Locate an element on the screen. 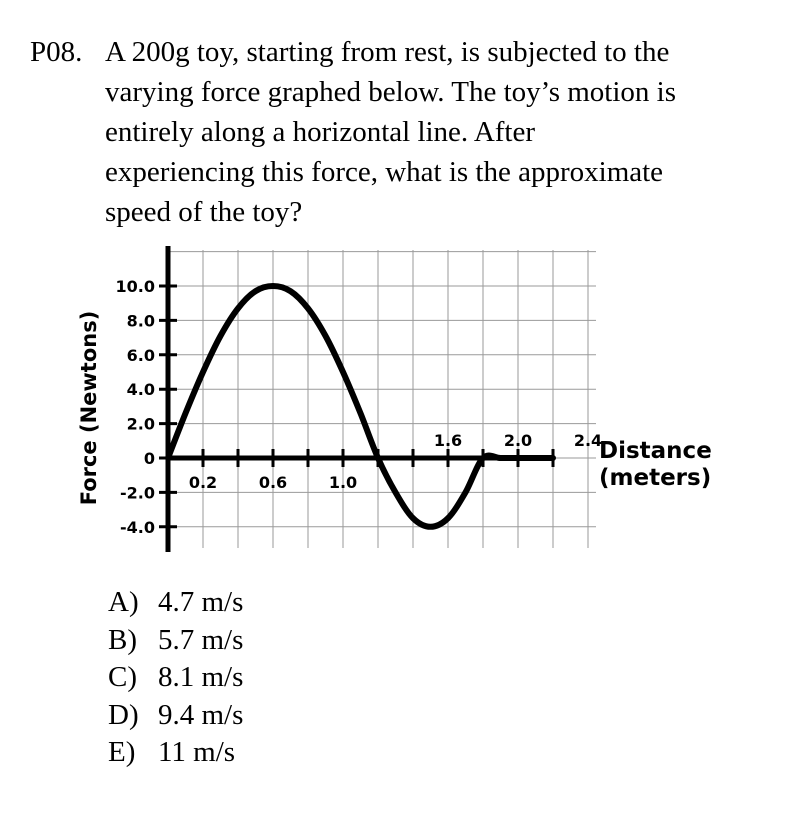 The image size is (795, 815). x-tick-label: 2.4 is located at coordinates (588, 440).